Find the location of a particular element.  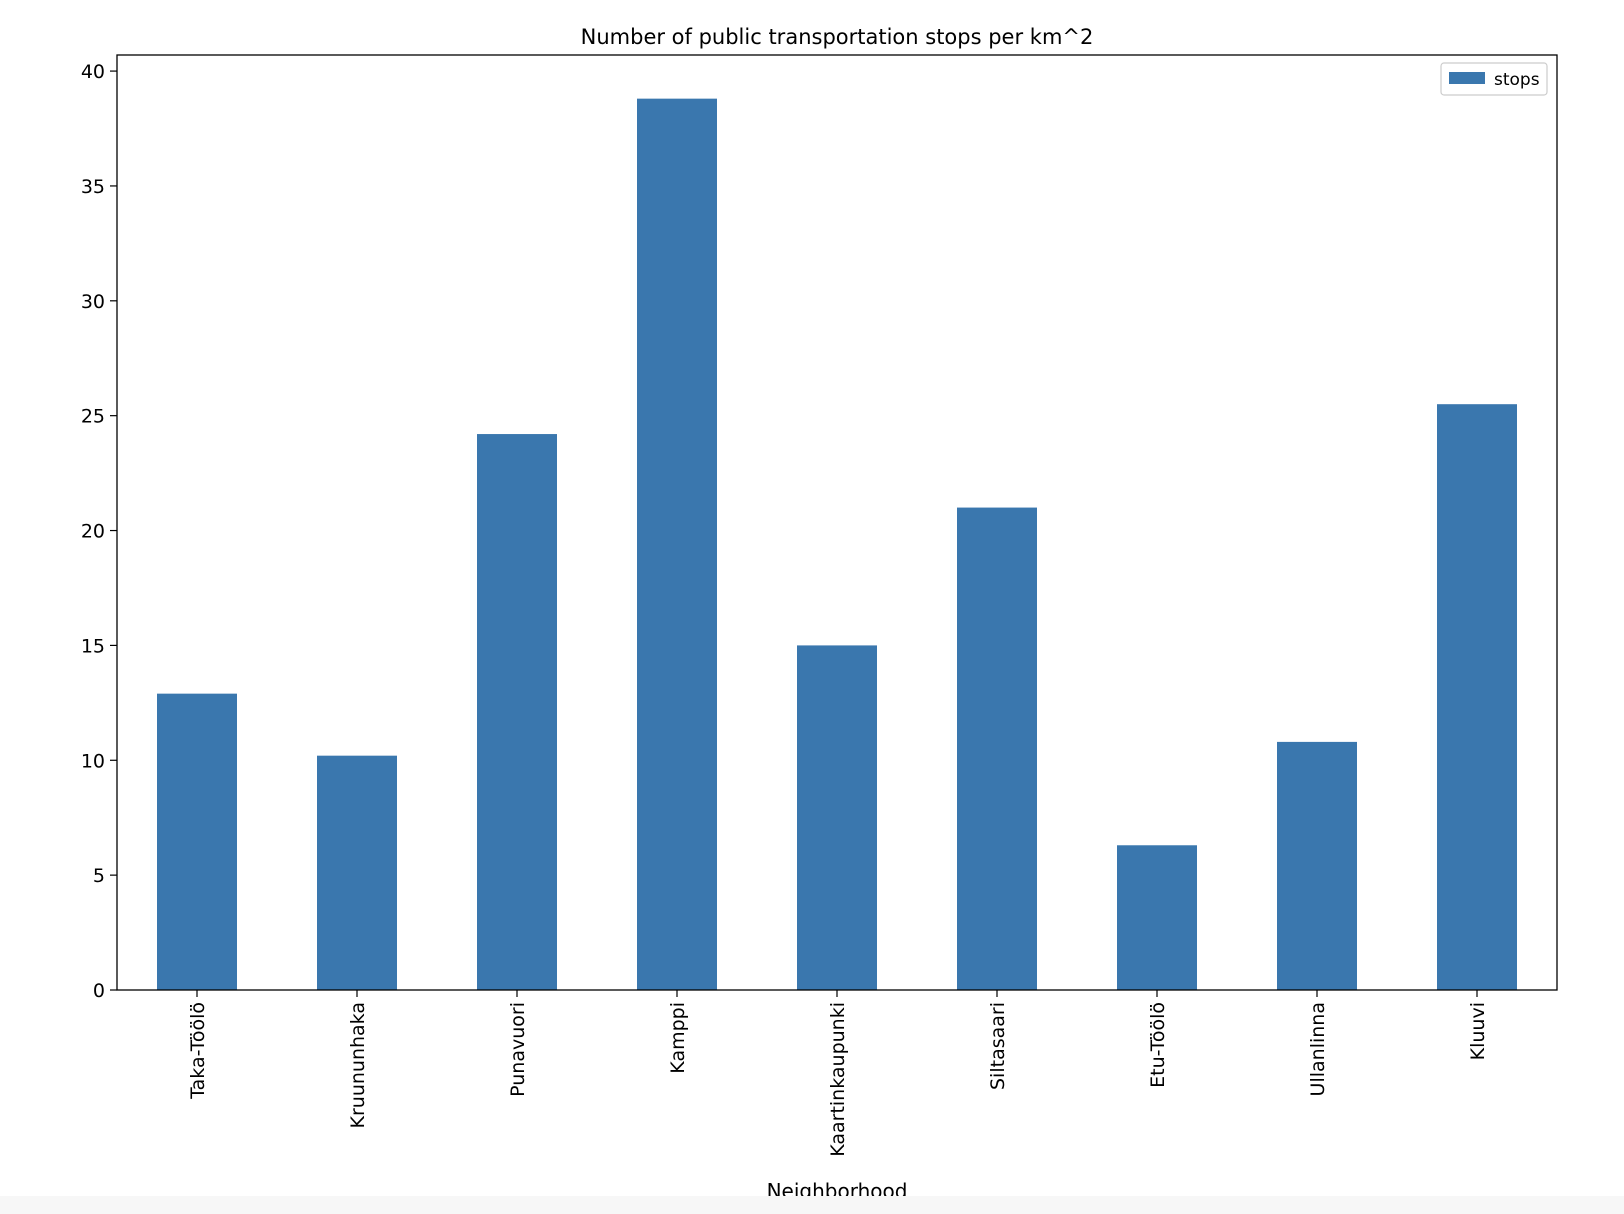

y-tick-label-8: 40 is located at coordinates (93, 72).